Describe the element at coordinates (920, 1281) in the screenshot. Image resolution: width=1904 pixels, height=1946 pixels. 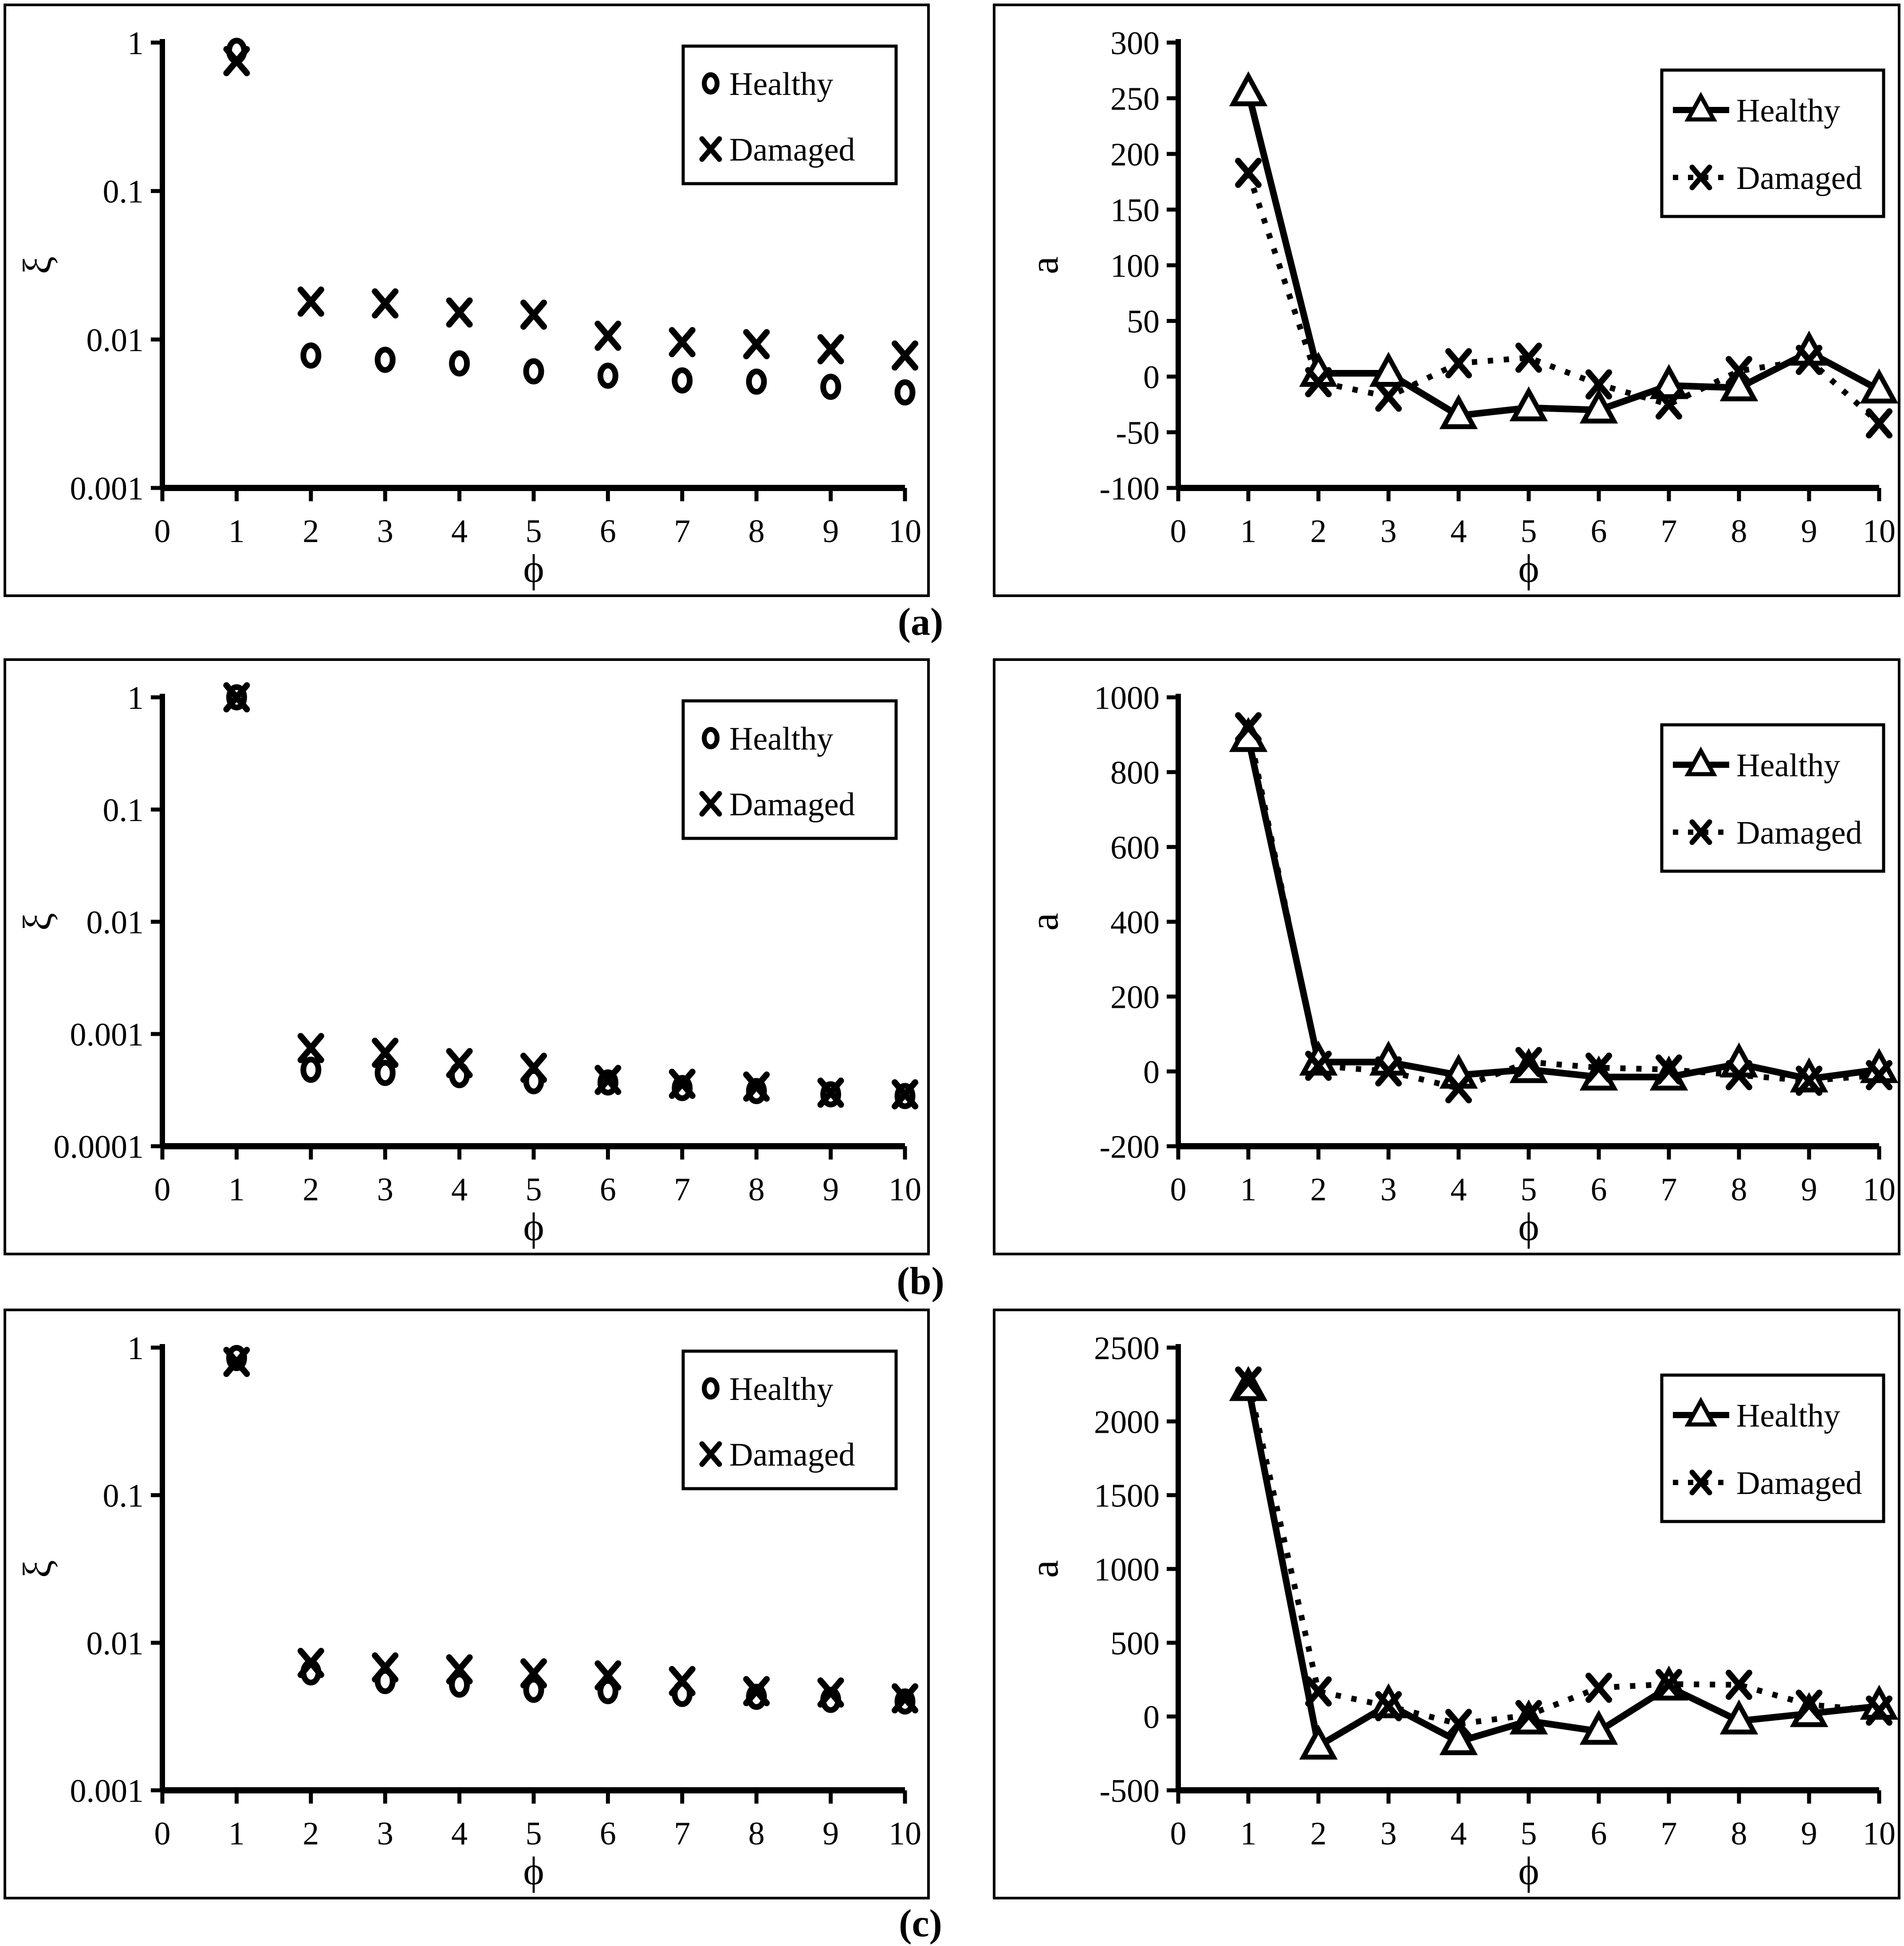
I see `figure-label-b: (b)` at that location.